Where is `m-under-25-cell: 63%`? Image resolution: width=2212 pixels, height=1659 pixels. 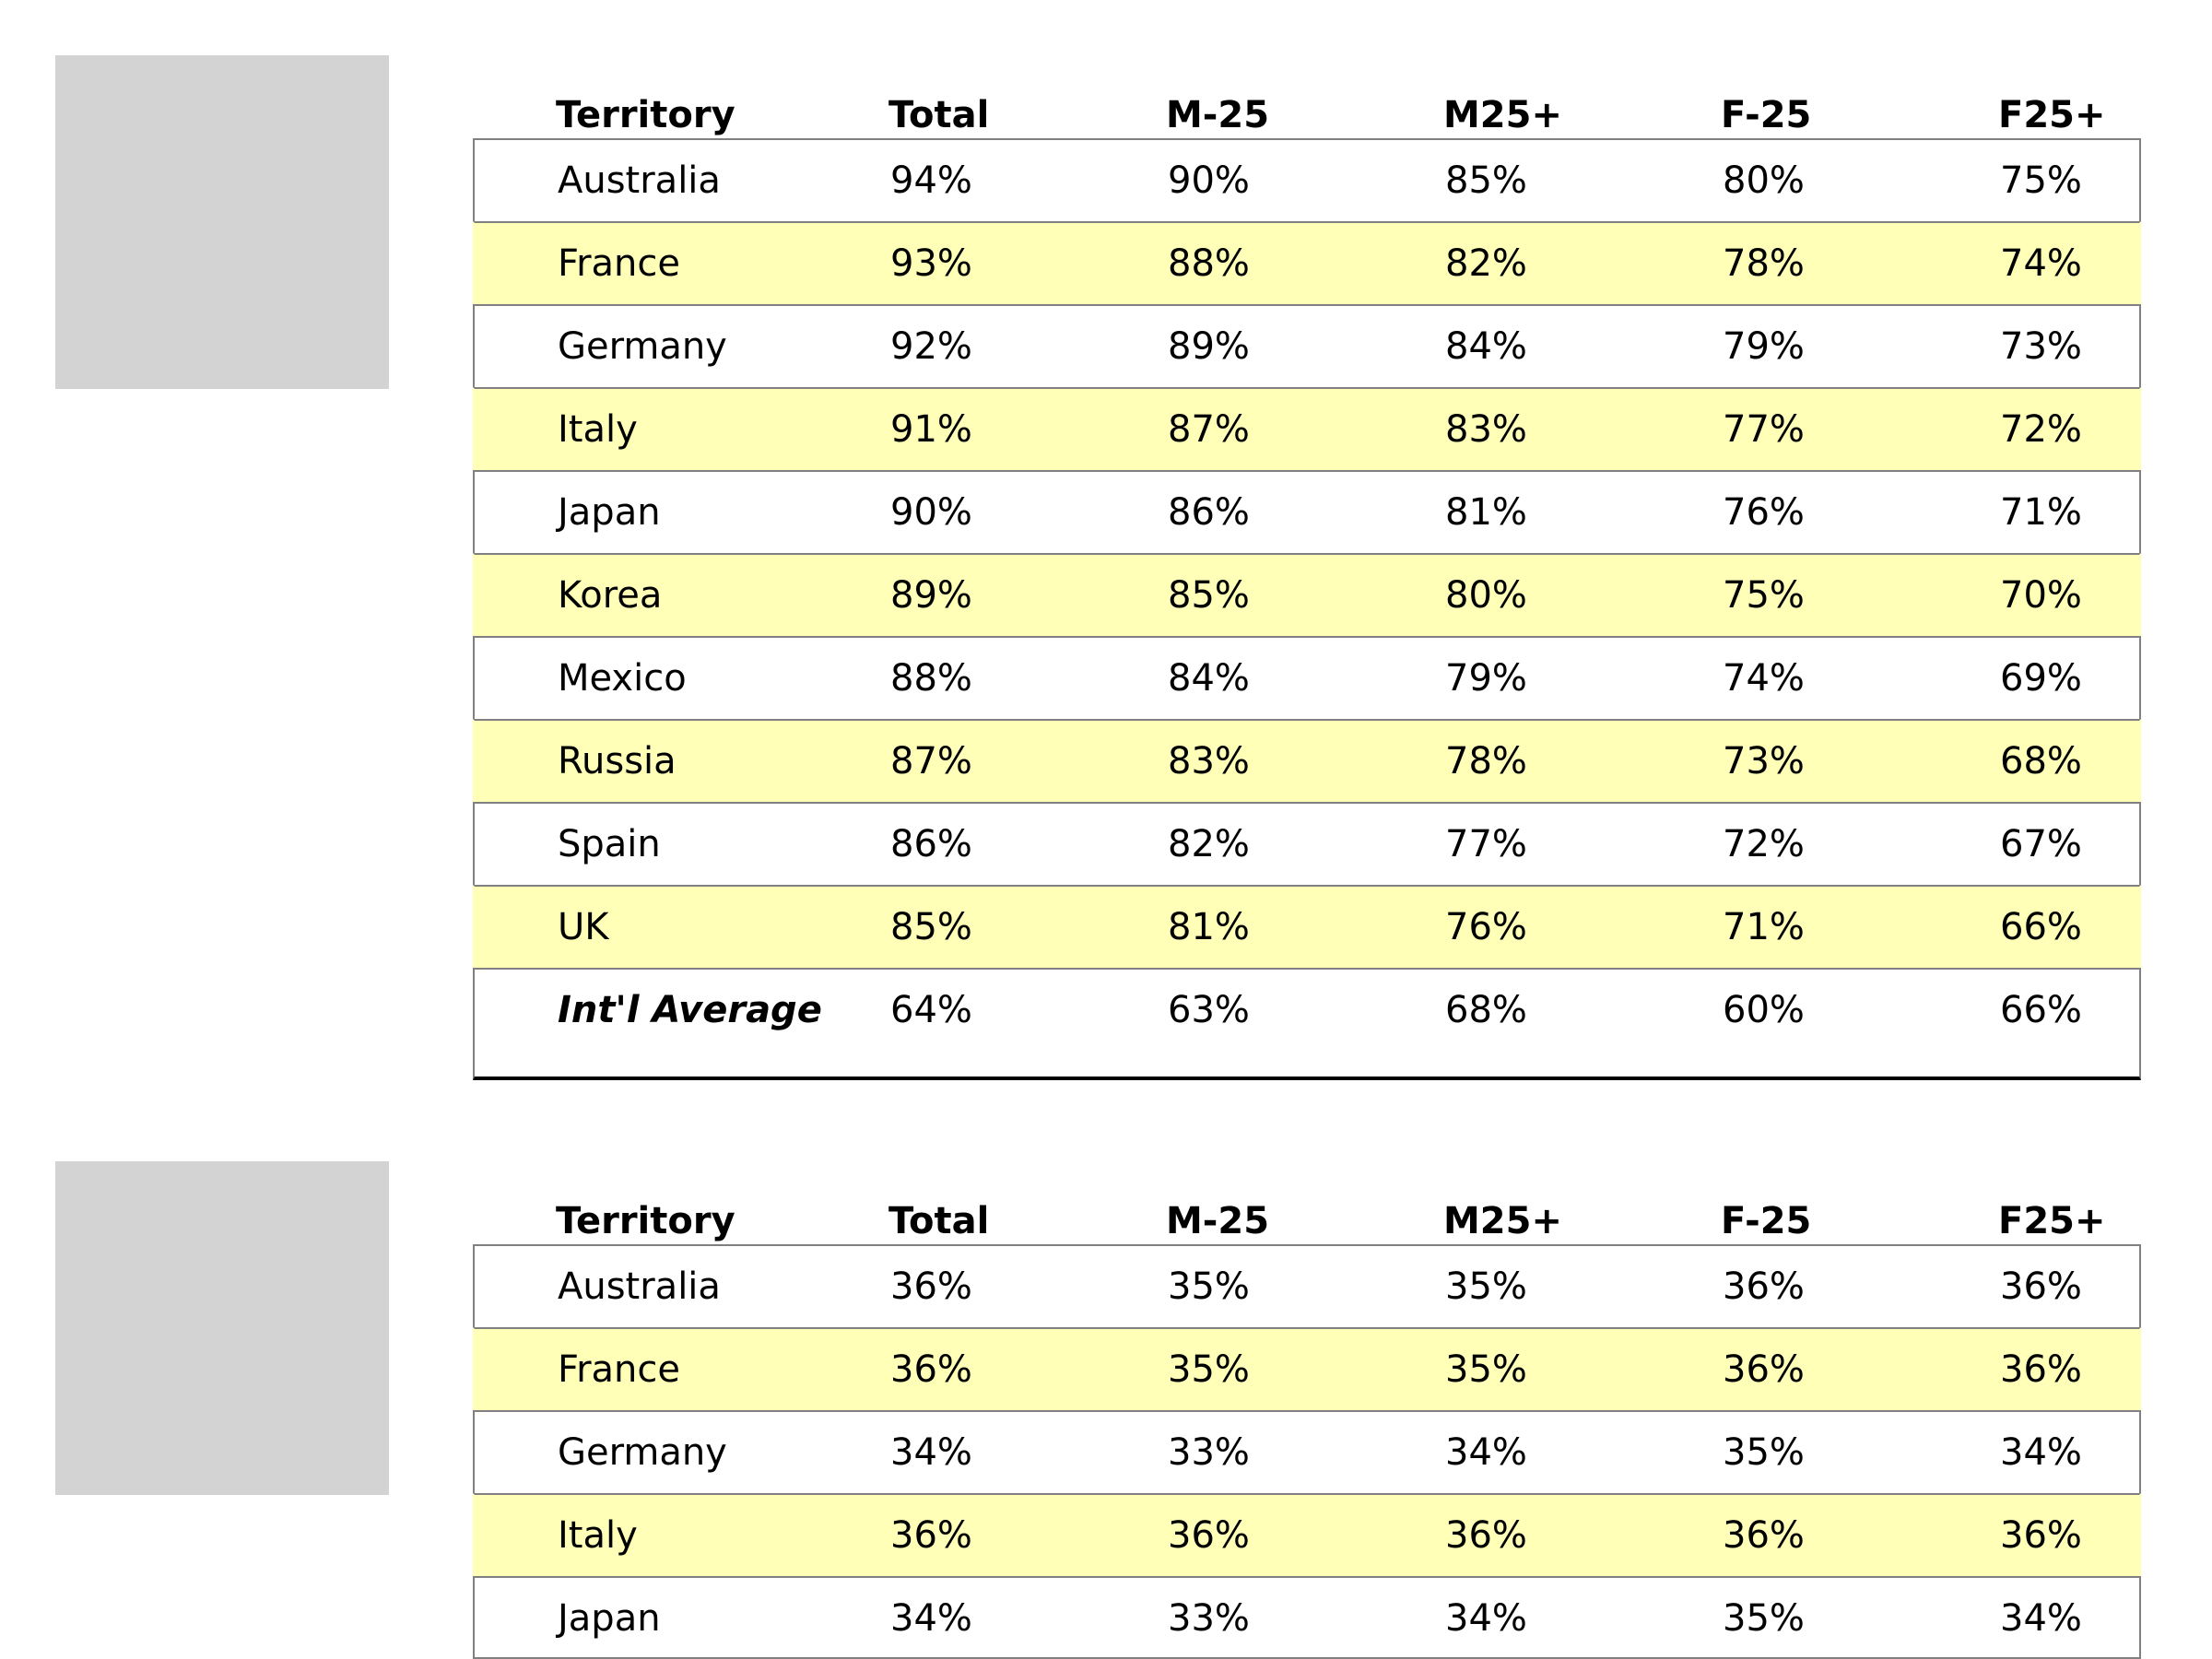 m-under-25-cell: 63% is located at coordinates (1209, 1010).